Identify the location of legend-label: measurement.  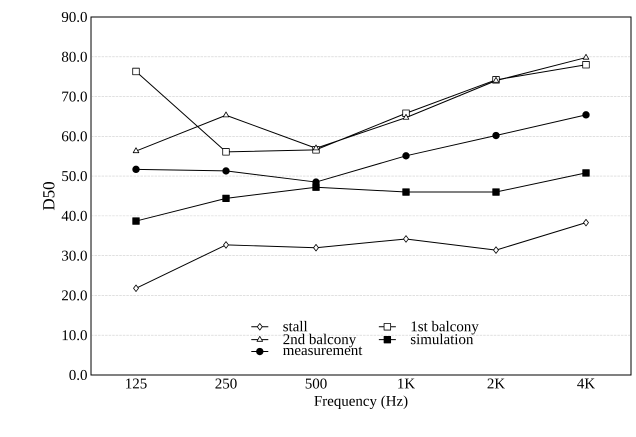
(322, 351).